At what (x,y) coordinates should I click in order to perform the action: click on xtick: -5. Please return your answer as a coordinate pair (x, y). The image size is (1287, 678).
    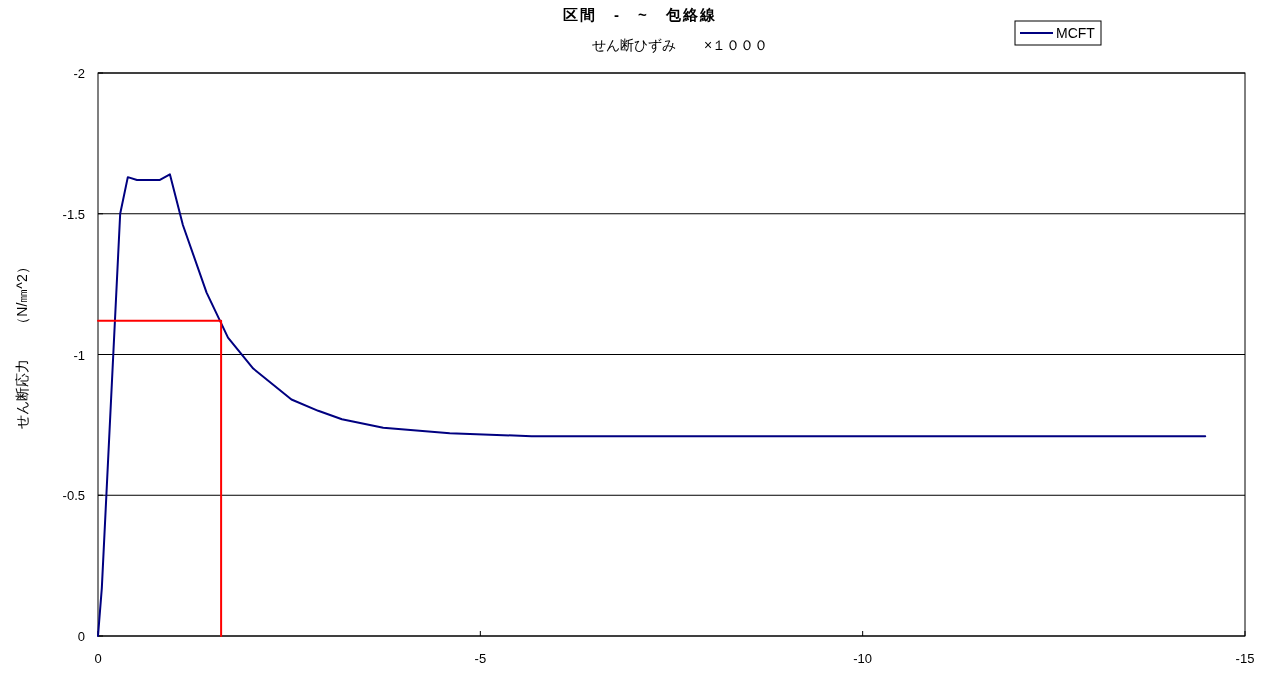
    Looking at the image, I should click on (480, 658).